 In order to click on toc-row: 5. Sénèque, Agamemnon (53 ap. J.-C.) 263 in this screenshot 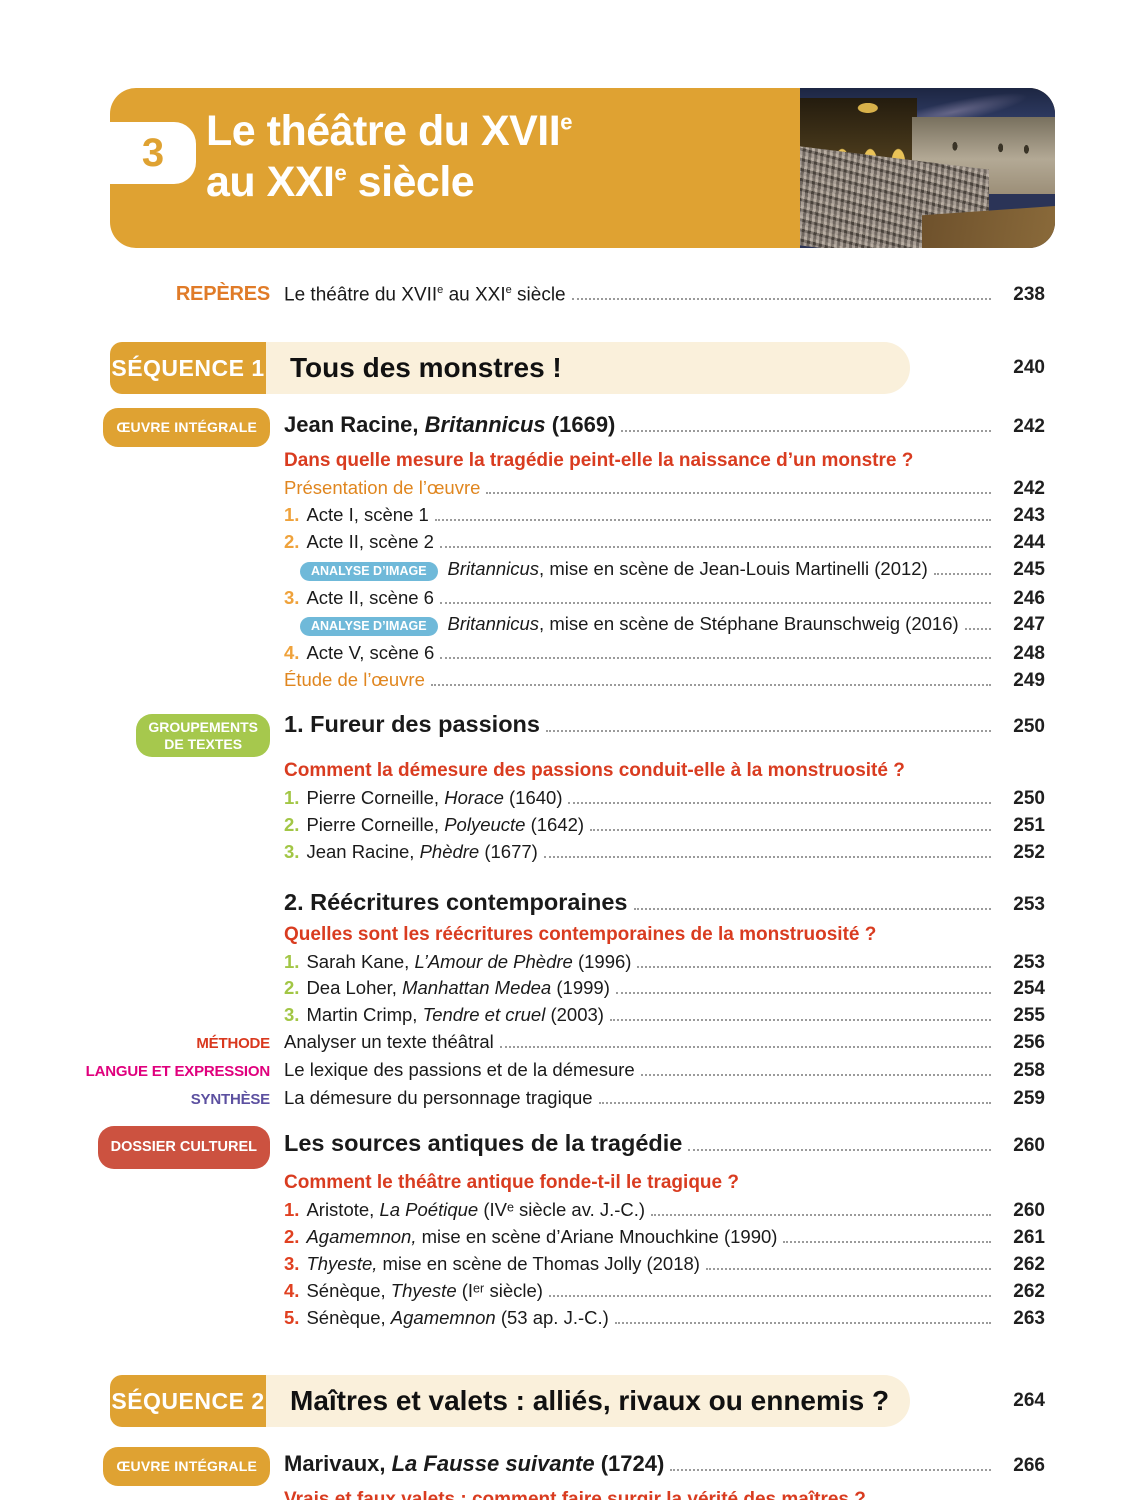, I will do `click(577, 1318)`.